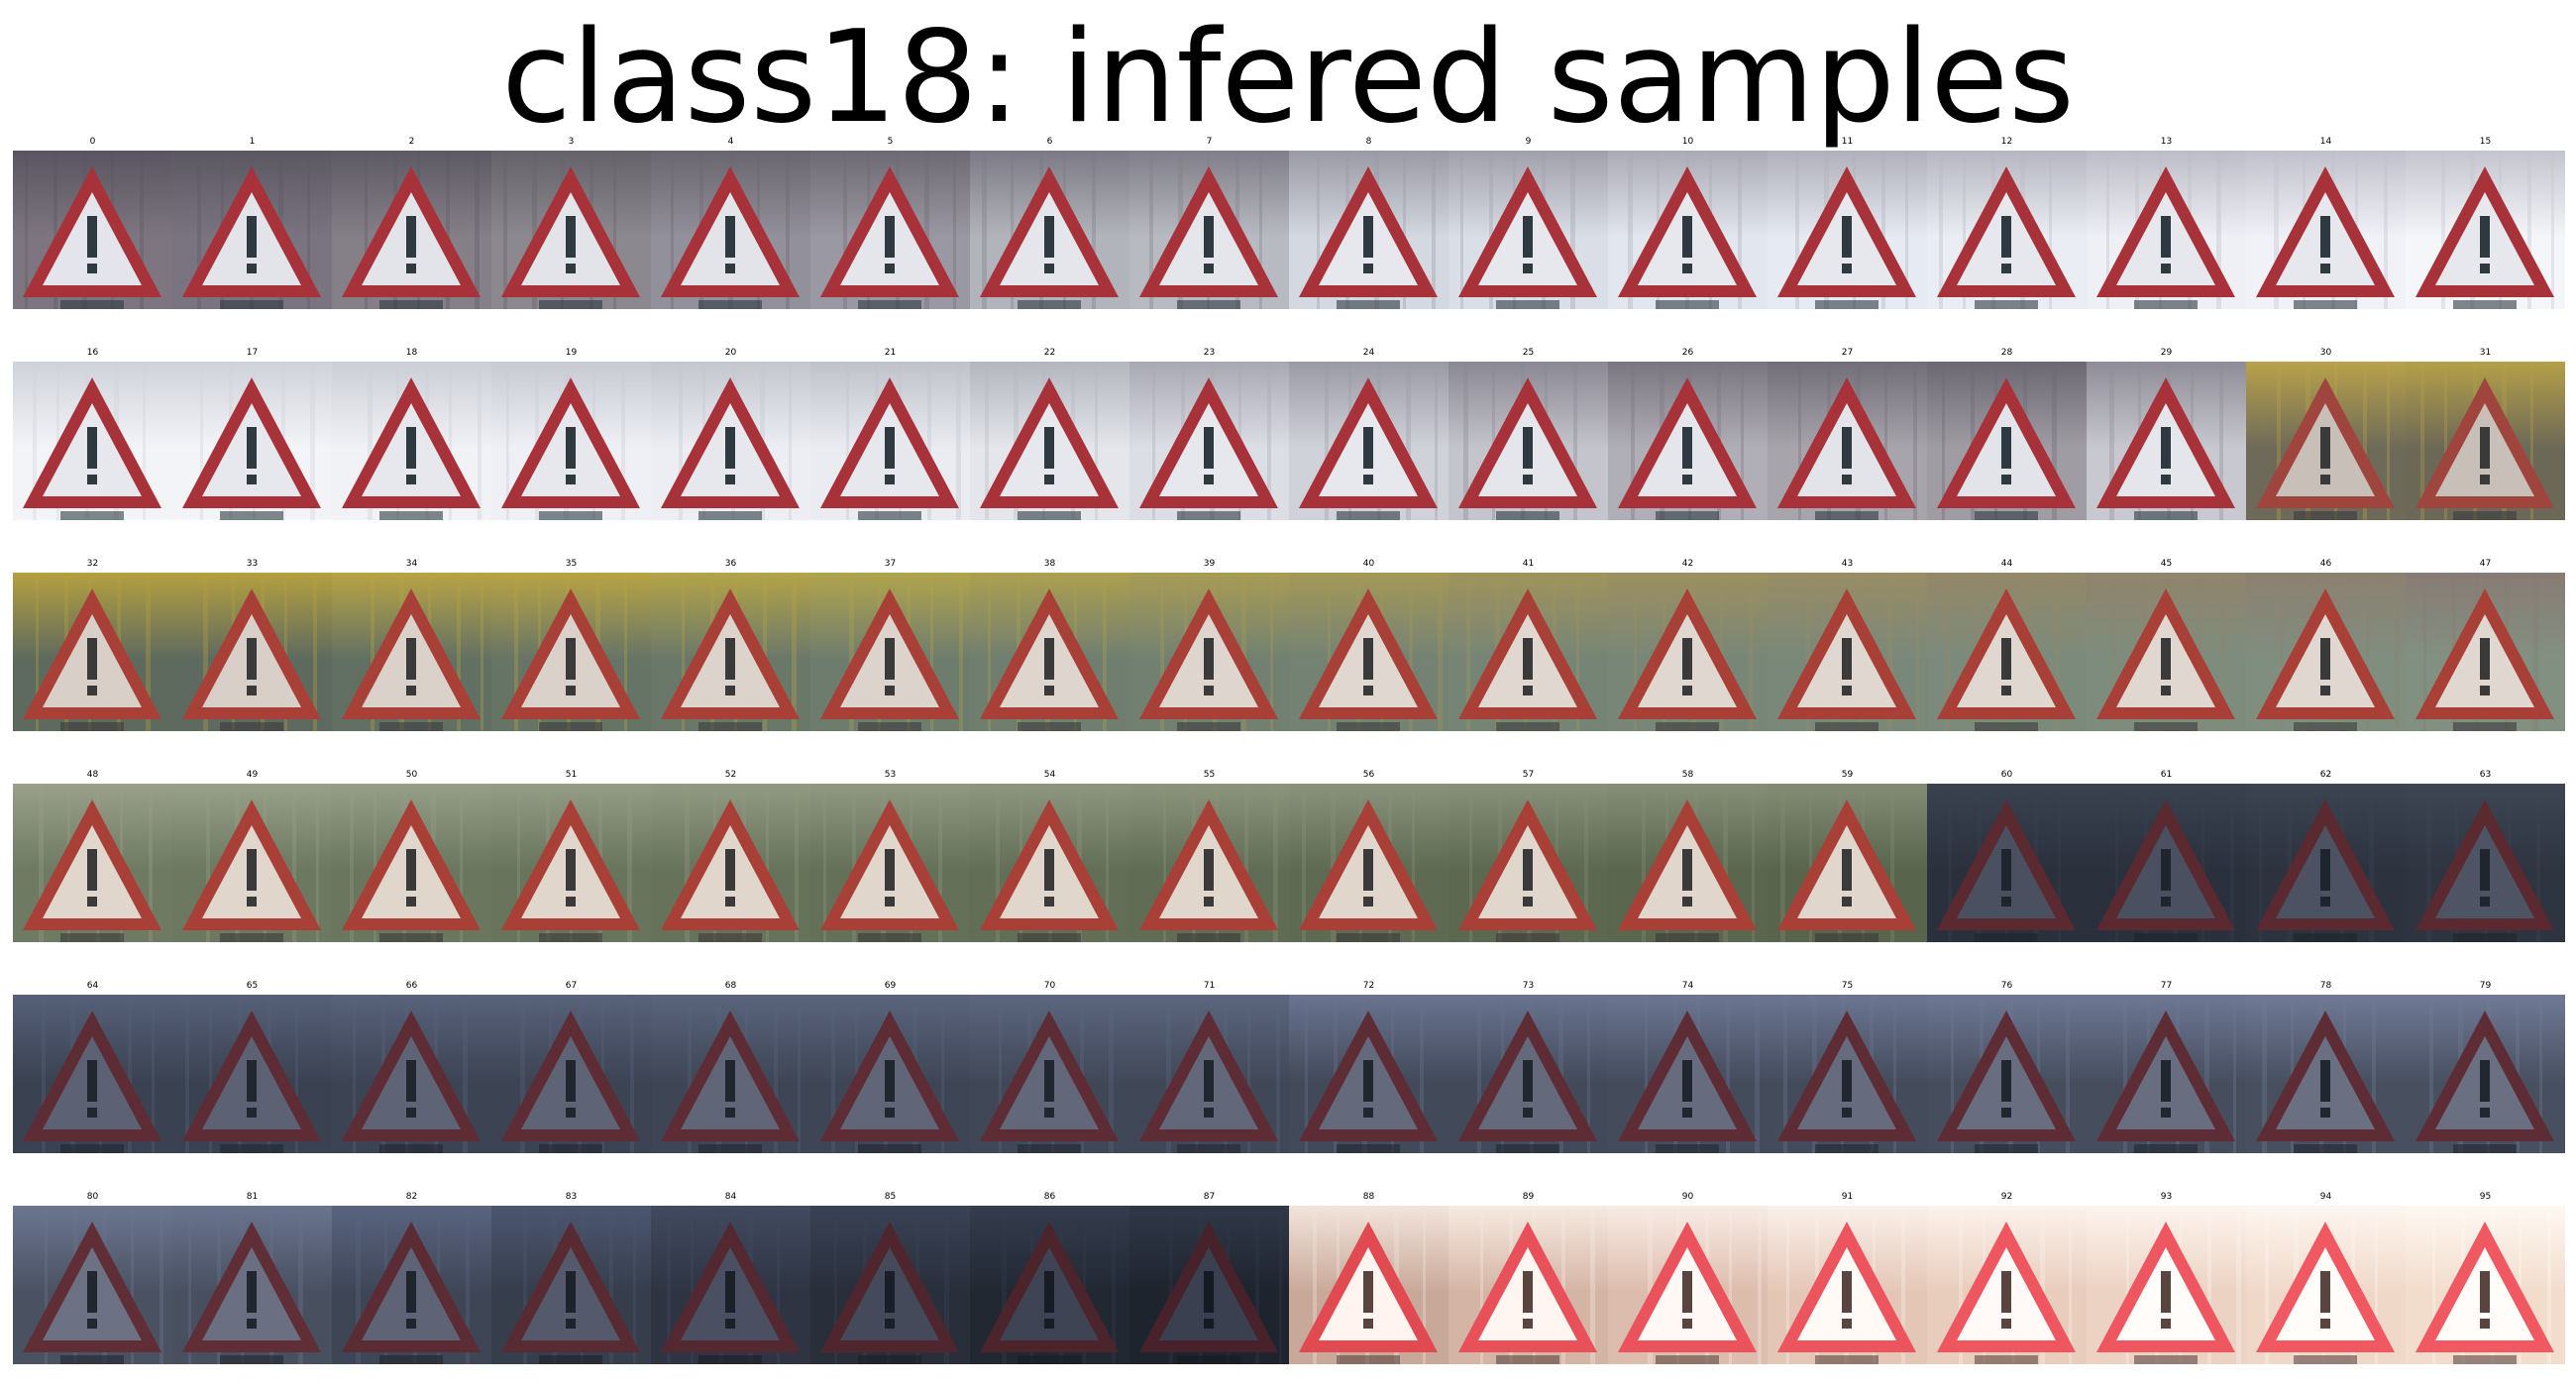 This screenshot has height=1387, width=2576. I want to click on sample-cell: 2, so click(411, 222).